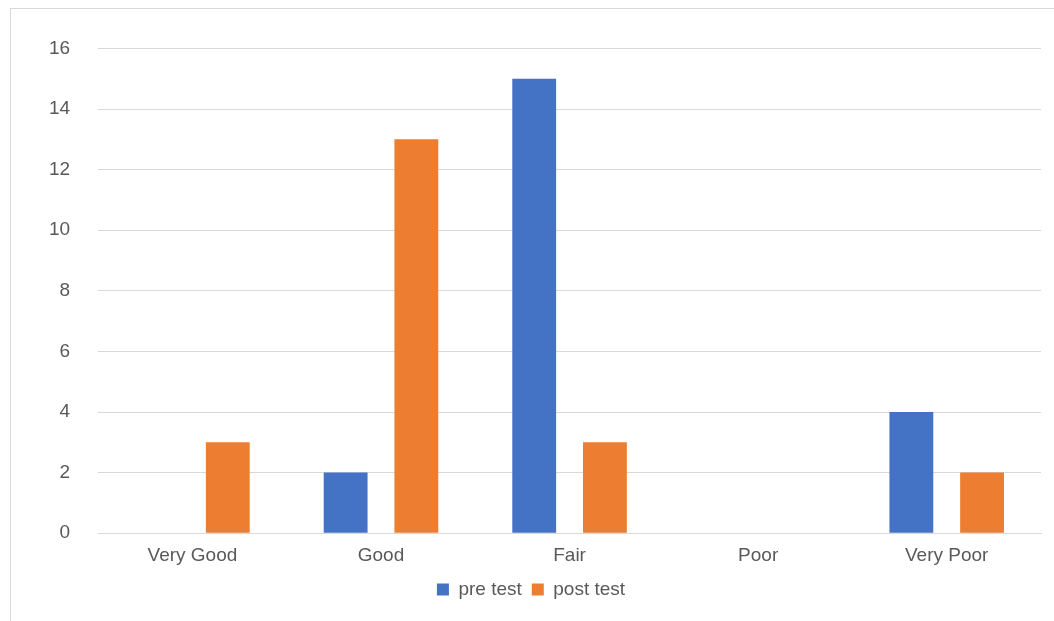 The width and height of the screenshot is (1054, 621). Describe the element at coordinates (490, 588) in the screenshot. I see `legend-label: pre test` at that location.